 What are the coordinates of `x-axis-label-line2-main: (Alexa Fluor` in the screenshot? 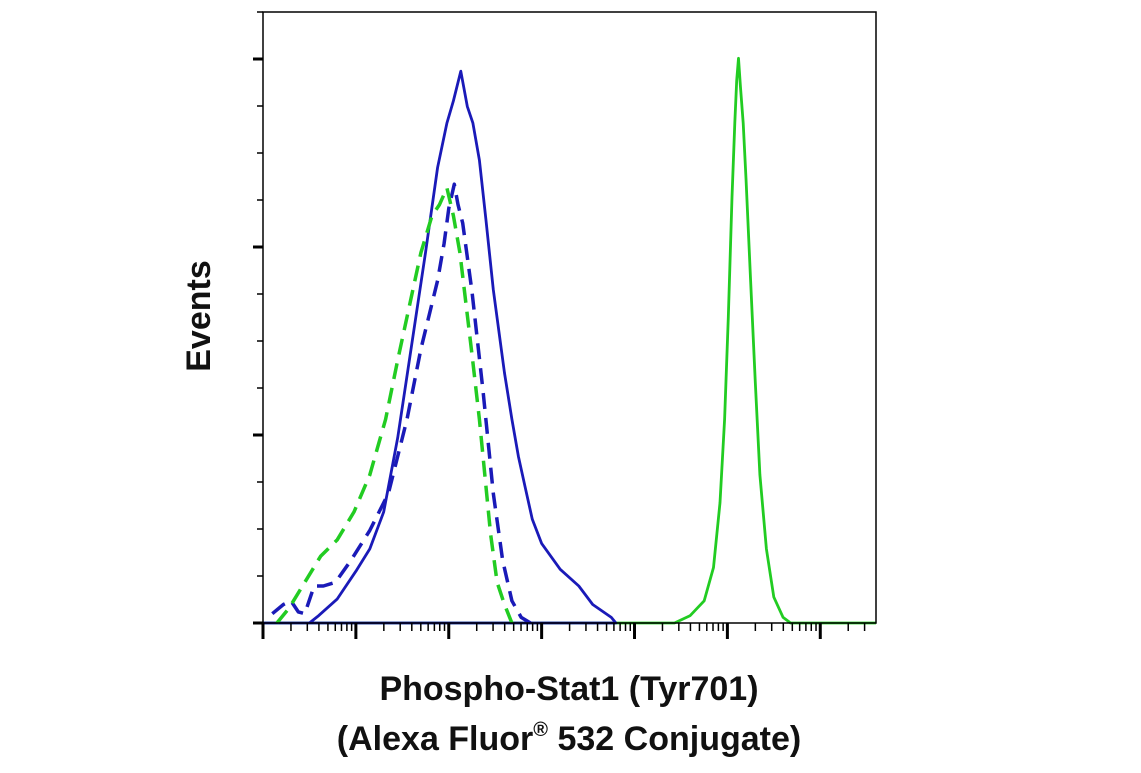 It's located at (435, 739).